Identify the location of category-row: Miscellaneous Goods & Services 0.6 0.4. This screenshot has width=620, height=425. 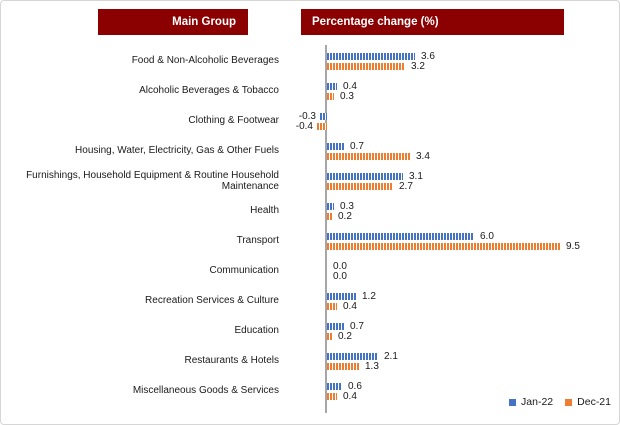
(310, 391).